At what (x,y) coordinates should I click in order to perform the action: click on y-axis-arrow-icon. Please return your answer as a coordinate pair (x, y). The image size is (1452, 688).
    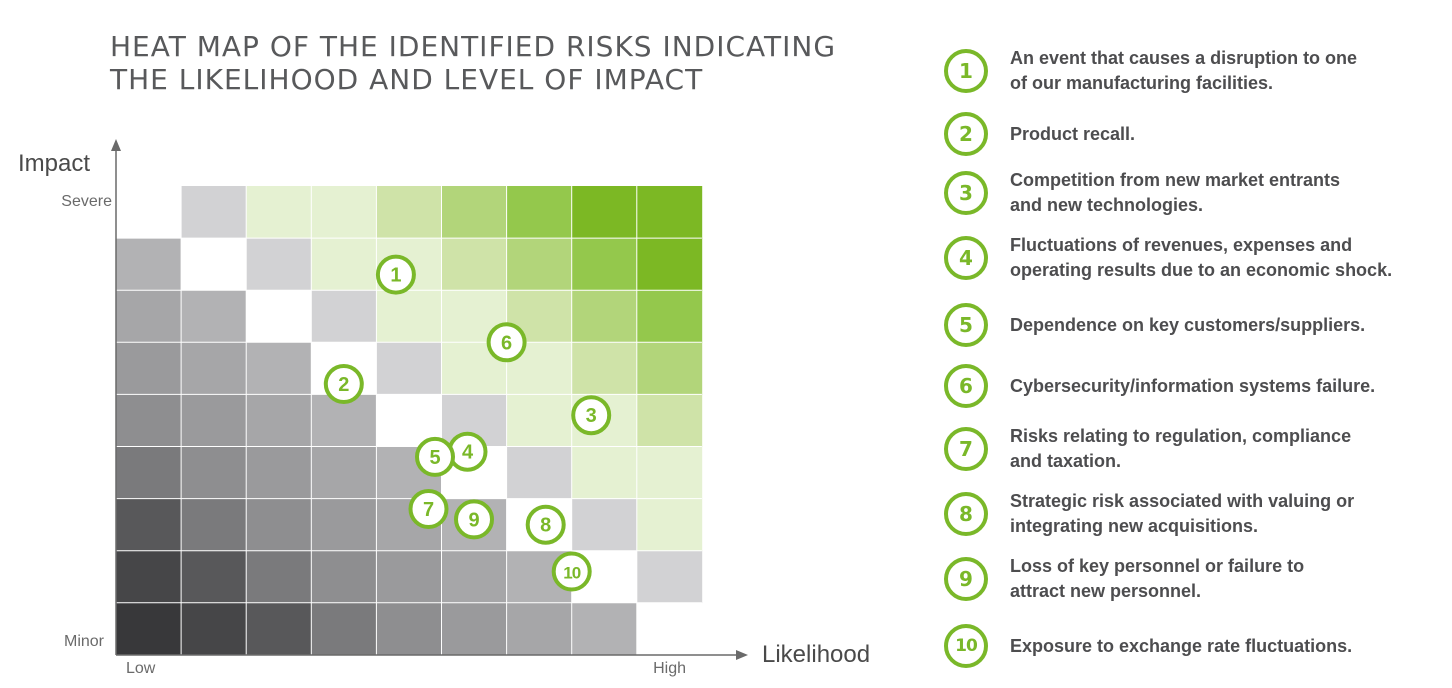
    Looking at the image, I should click on (116, 145).